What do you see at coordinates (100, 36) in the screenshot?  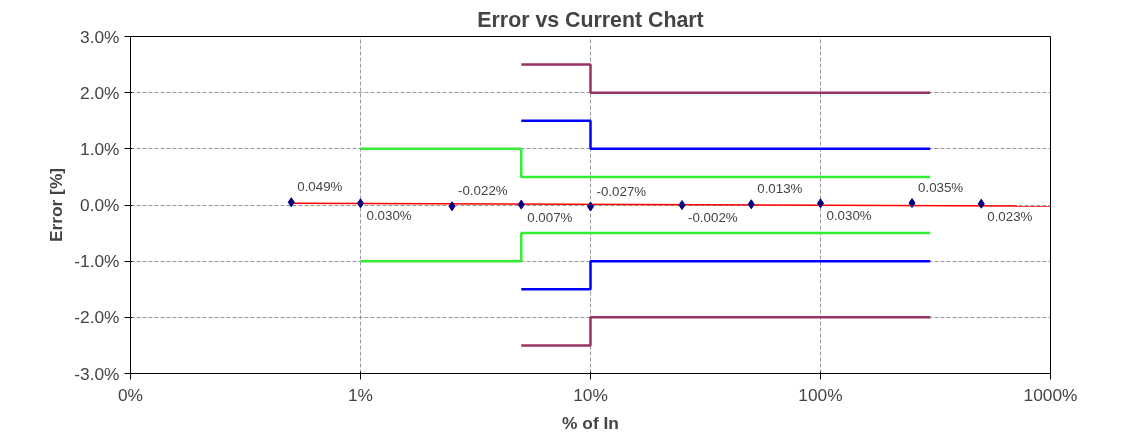 I see `y-tick-label: 3.0%` at bounding box center [100, 36].